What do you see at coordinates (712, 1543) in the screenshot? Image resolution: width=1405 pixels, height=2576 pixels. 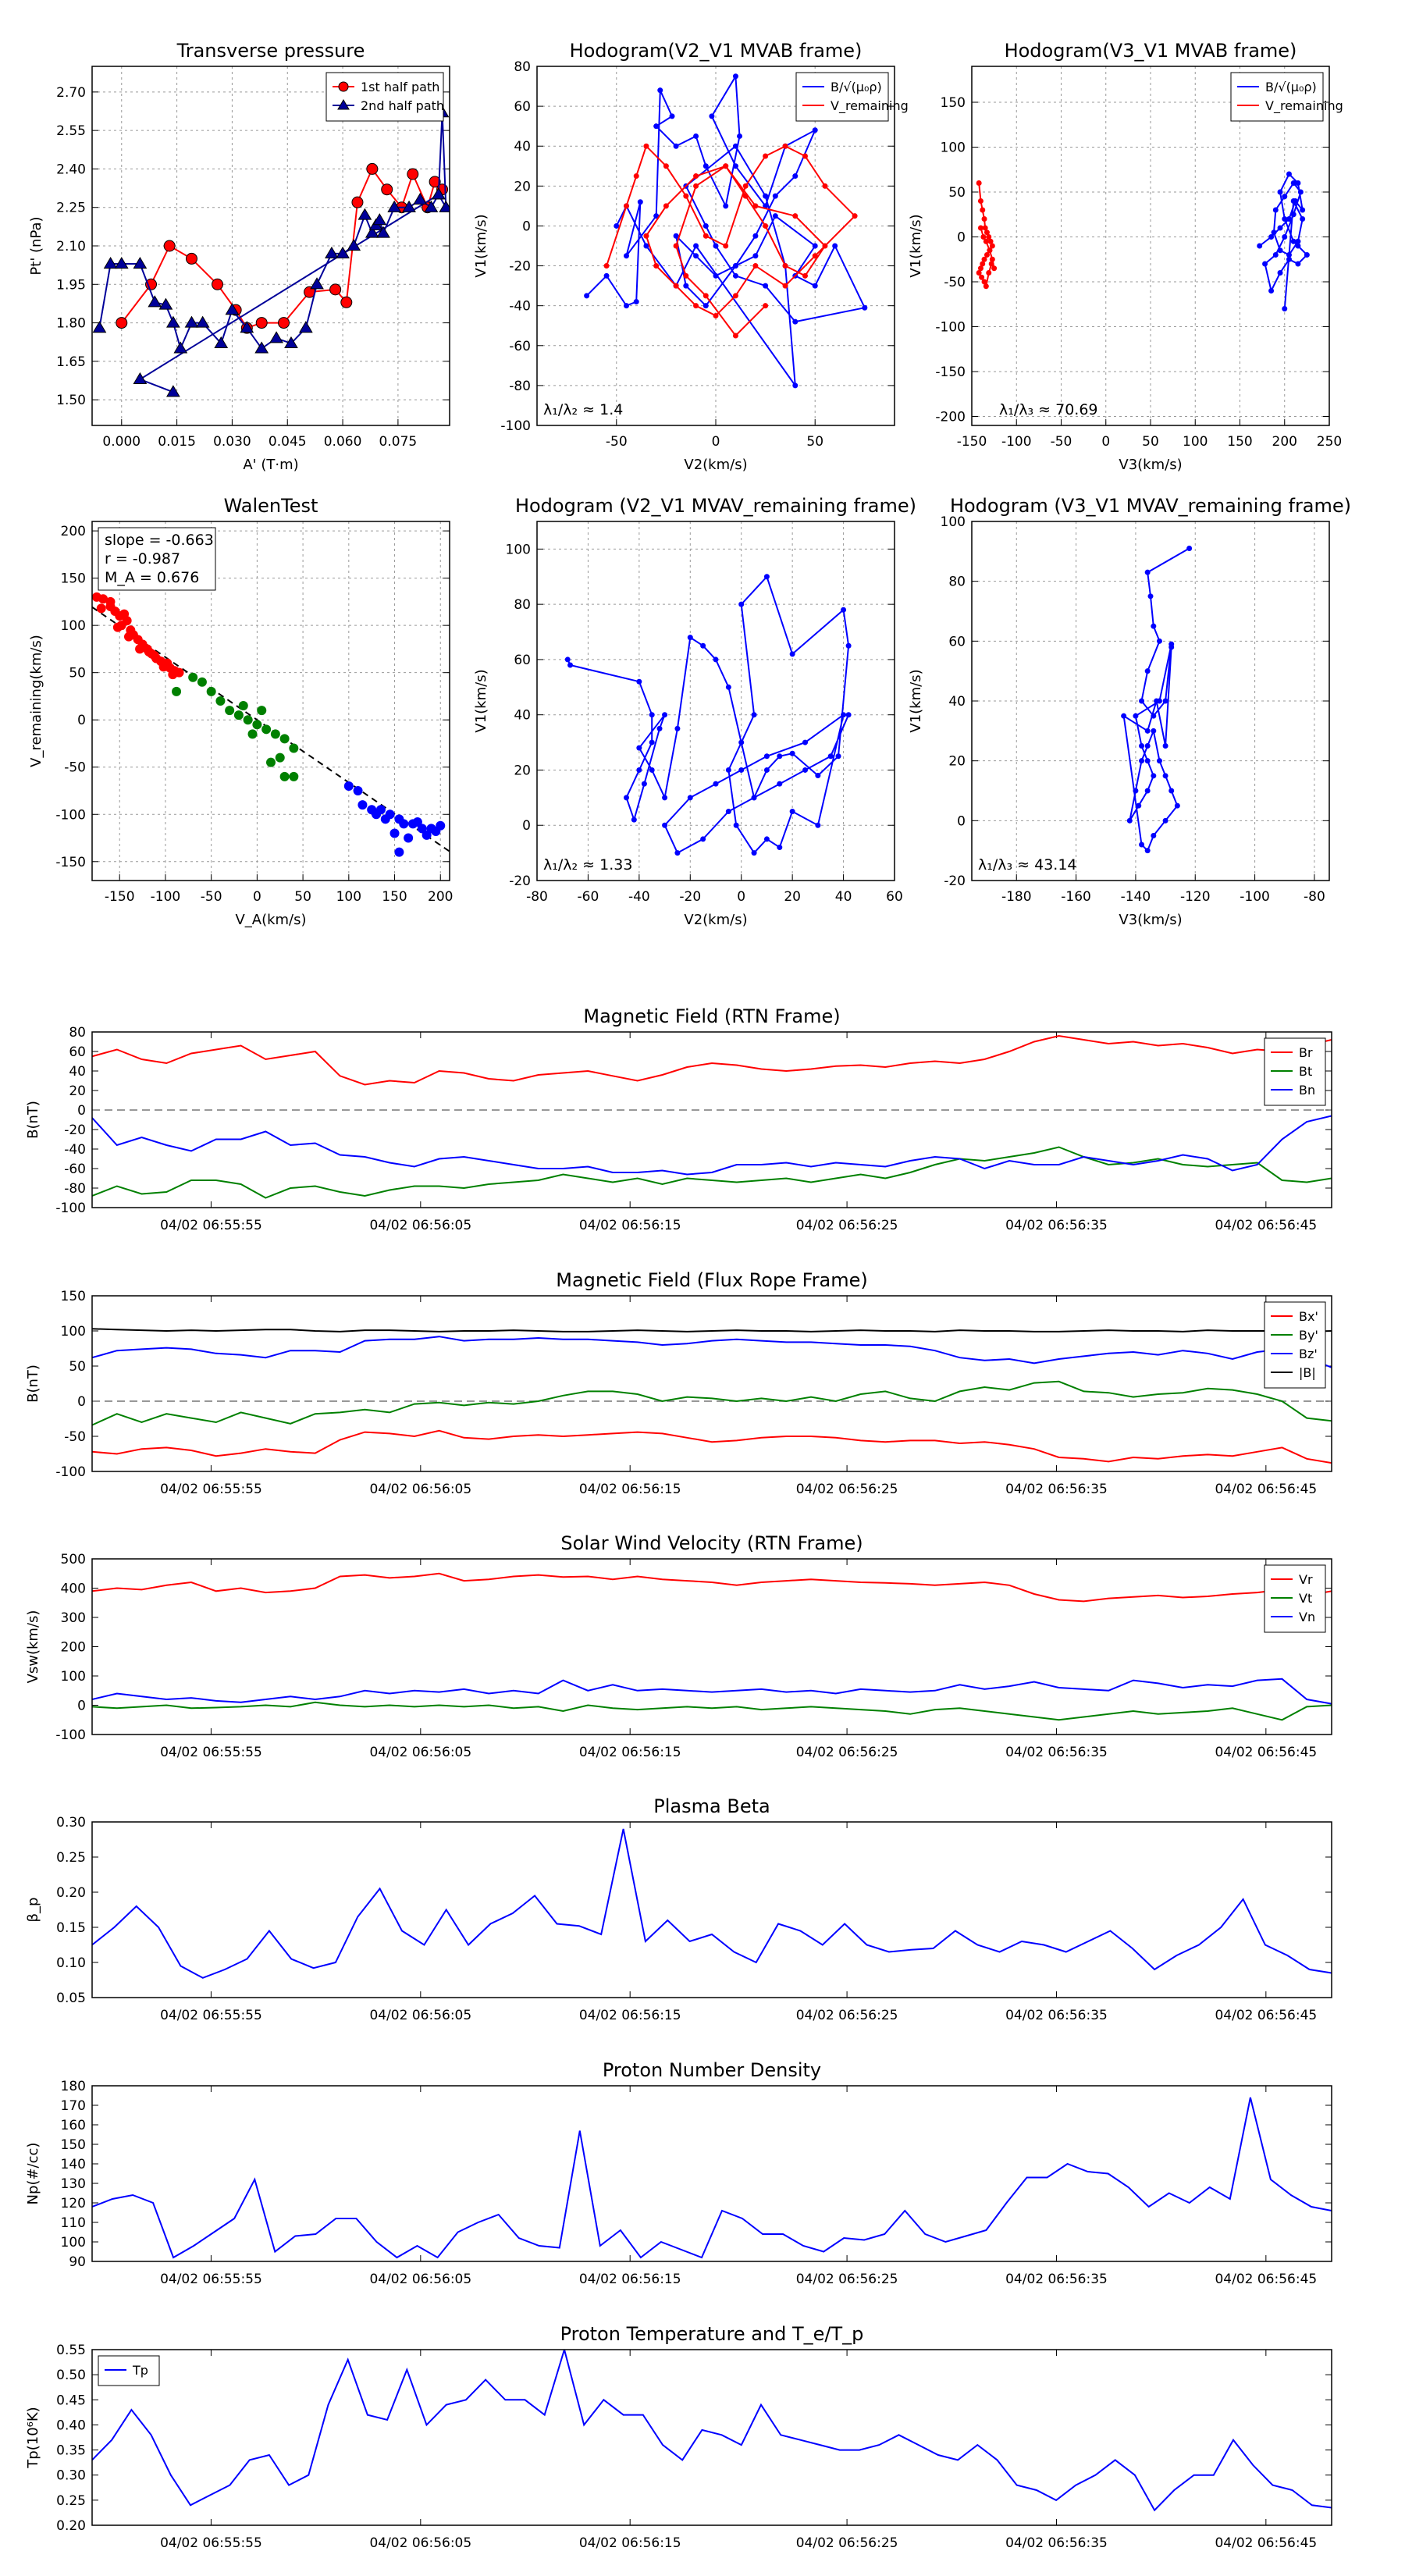 I see `chart-title: Solar Wind Velocity (RTN Frame)` at bounding box center [712, 1543].